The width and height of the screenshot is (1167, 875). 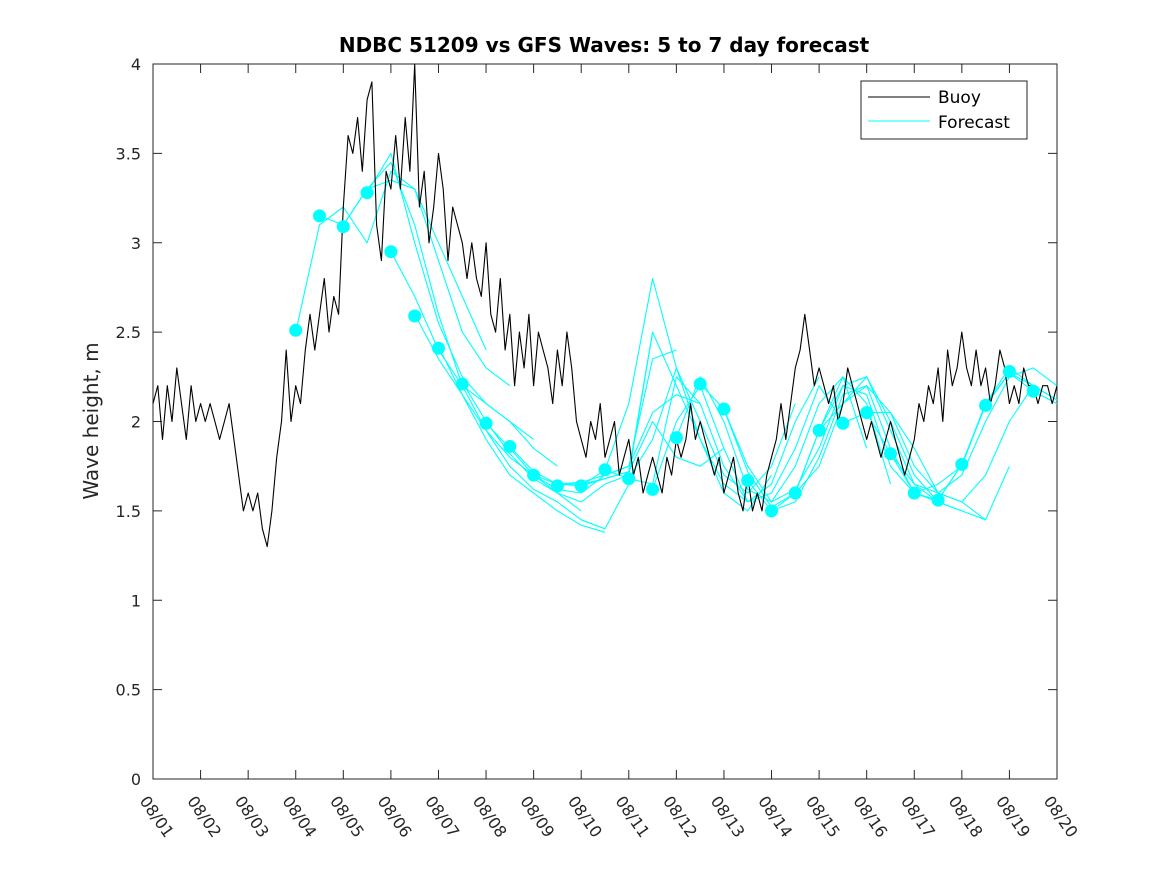 I want to click on y-tick-label: 0, so click(x=136, y=779).